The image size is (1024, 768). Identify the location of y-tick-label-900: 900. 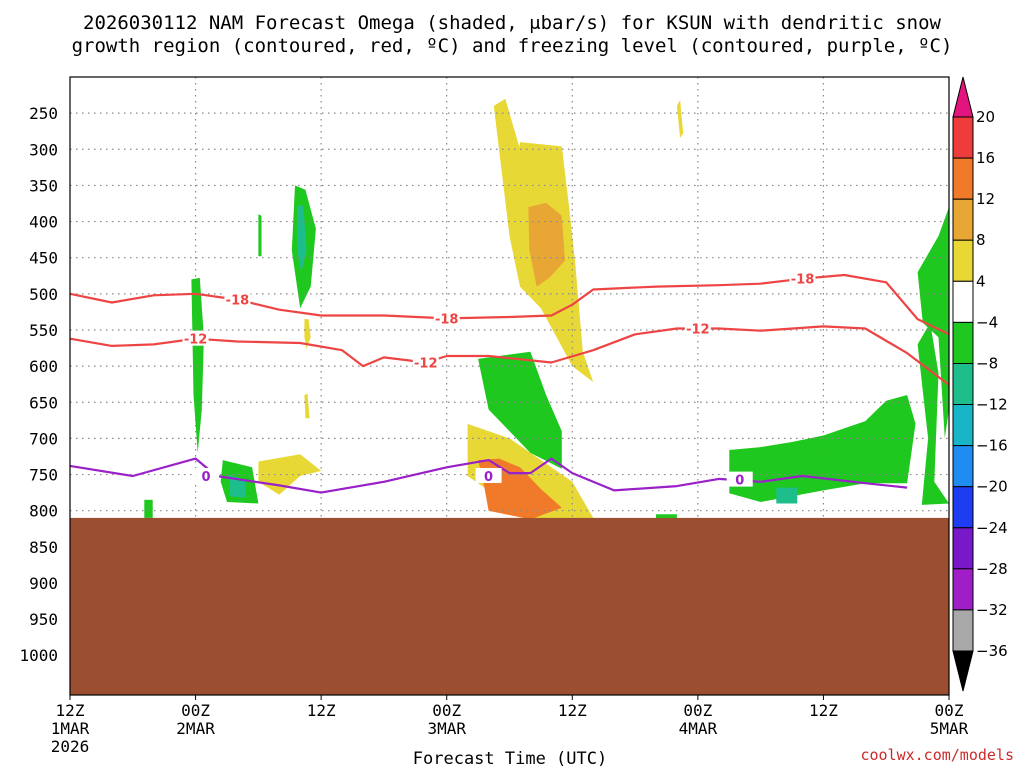
(43, 583).